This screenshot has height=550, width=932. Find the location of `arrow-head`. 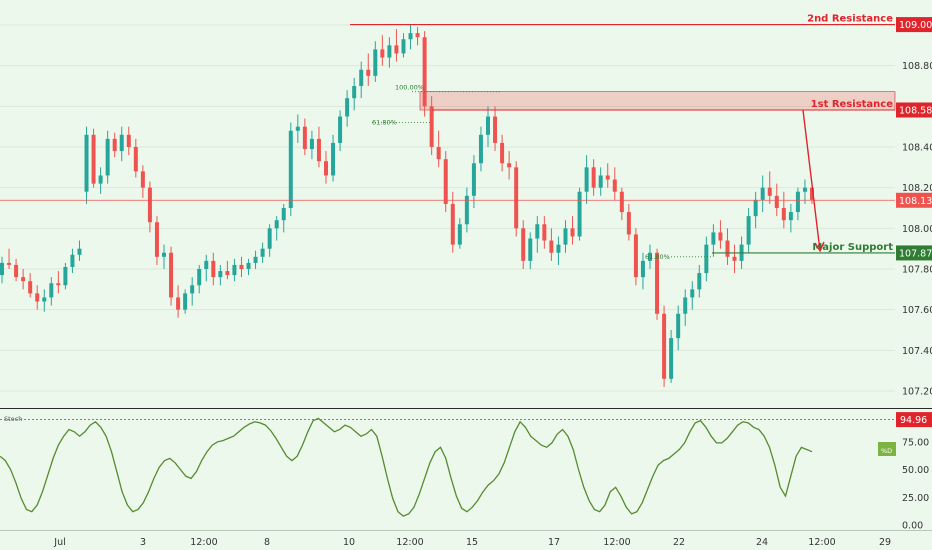

arrow-head is located at coordinates (819, 247).